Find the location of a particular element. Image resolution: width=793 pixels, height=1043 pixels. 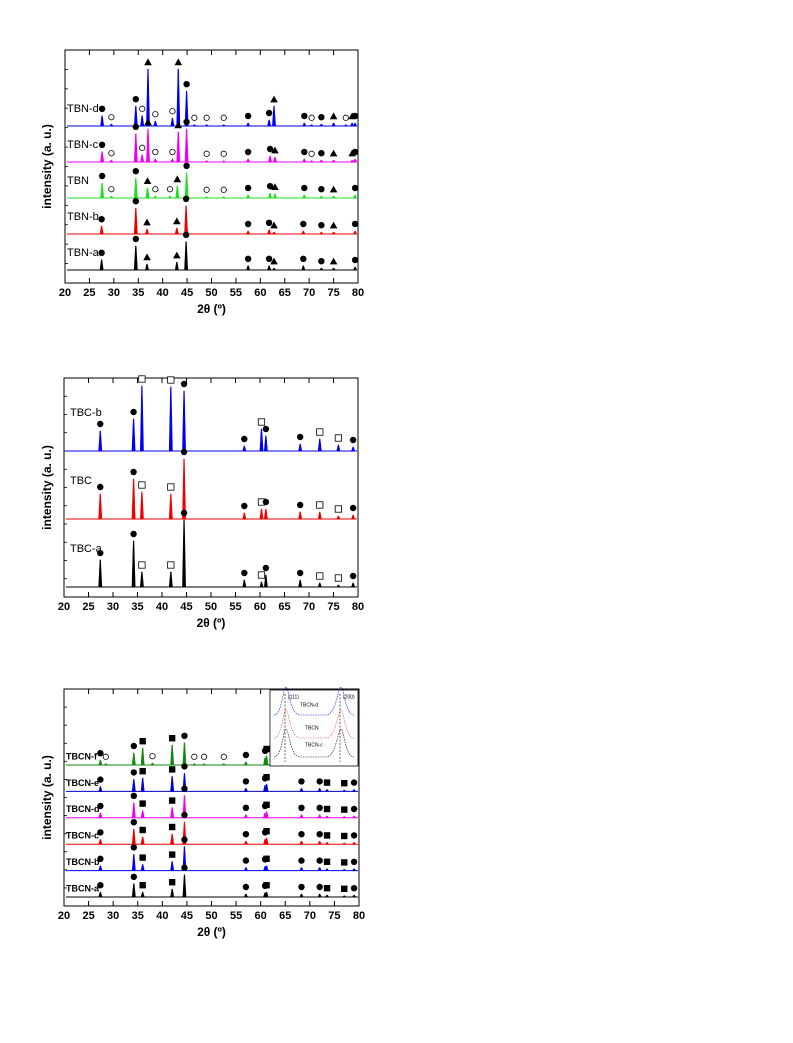

x-tick-label: 70 is located at coordinates (309, 607).